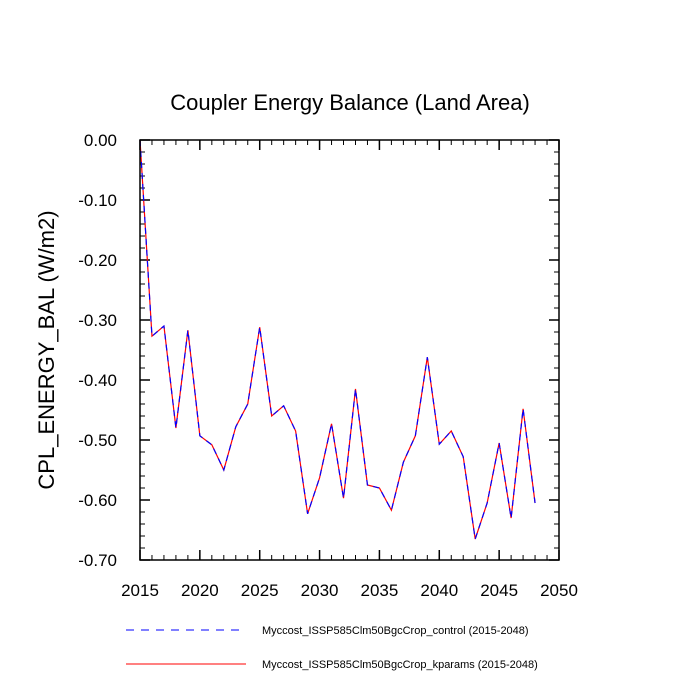 The image size is (700, 700). What do you see at coordinates (260, 590) in the screenshot?
I see `x-tick-label: 2025` at bounding box center [260, 590].